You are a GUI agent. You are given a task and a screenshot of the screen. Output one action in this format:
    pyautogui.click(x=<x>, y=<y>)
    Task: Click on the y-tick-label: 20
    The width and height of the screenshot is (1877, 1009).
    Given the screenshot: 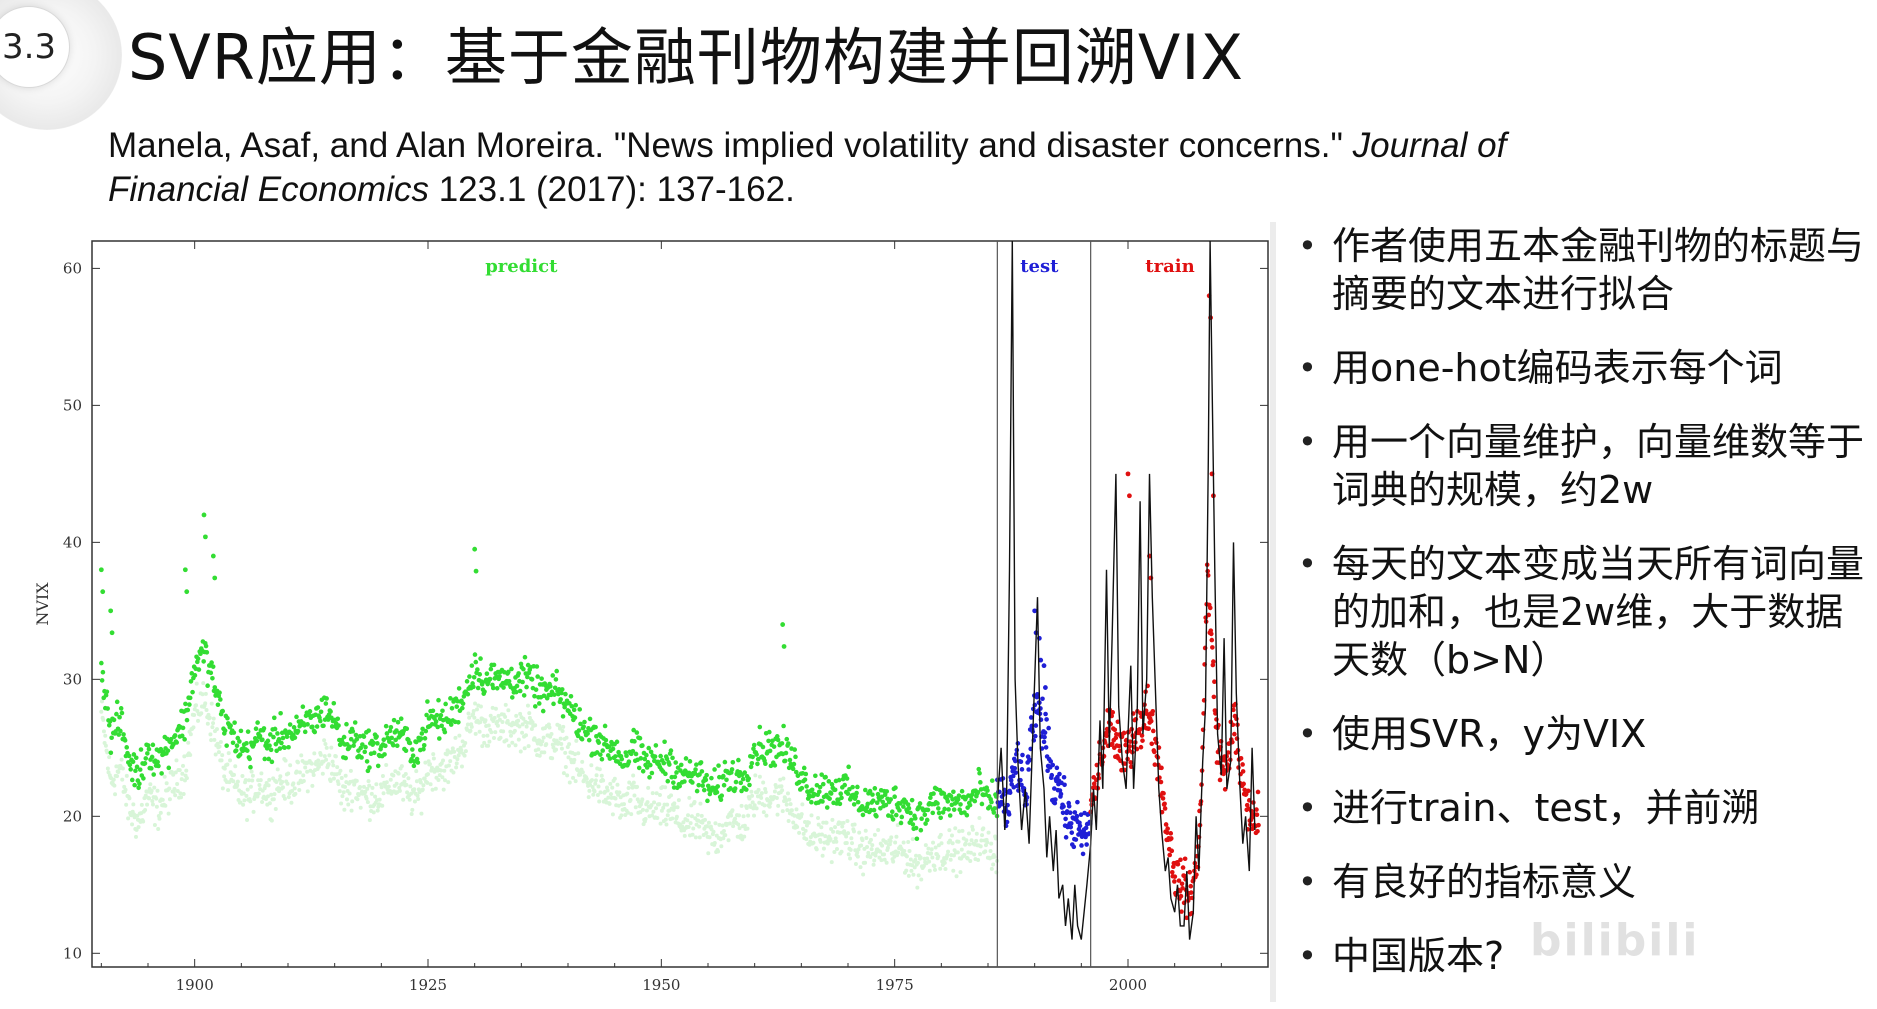 What is the action you would take?
    pyautogui.click(x=72, y=816)
    